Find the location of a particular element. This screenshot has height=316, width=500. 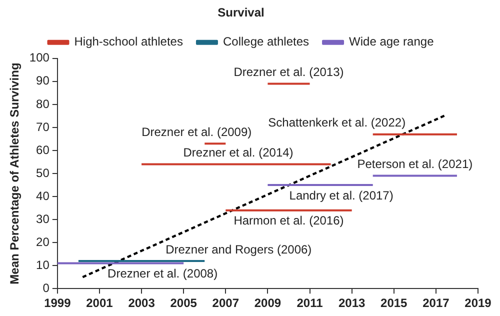

annotation: Drezner et al. (2013) is located at coordinates (289, 72).